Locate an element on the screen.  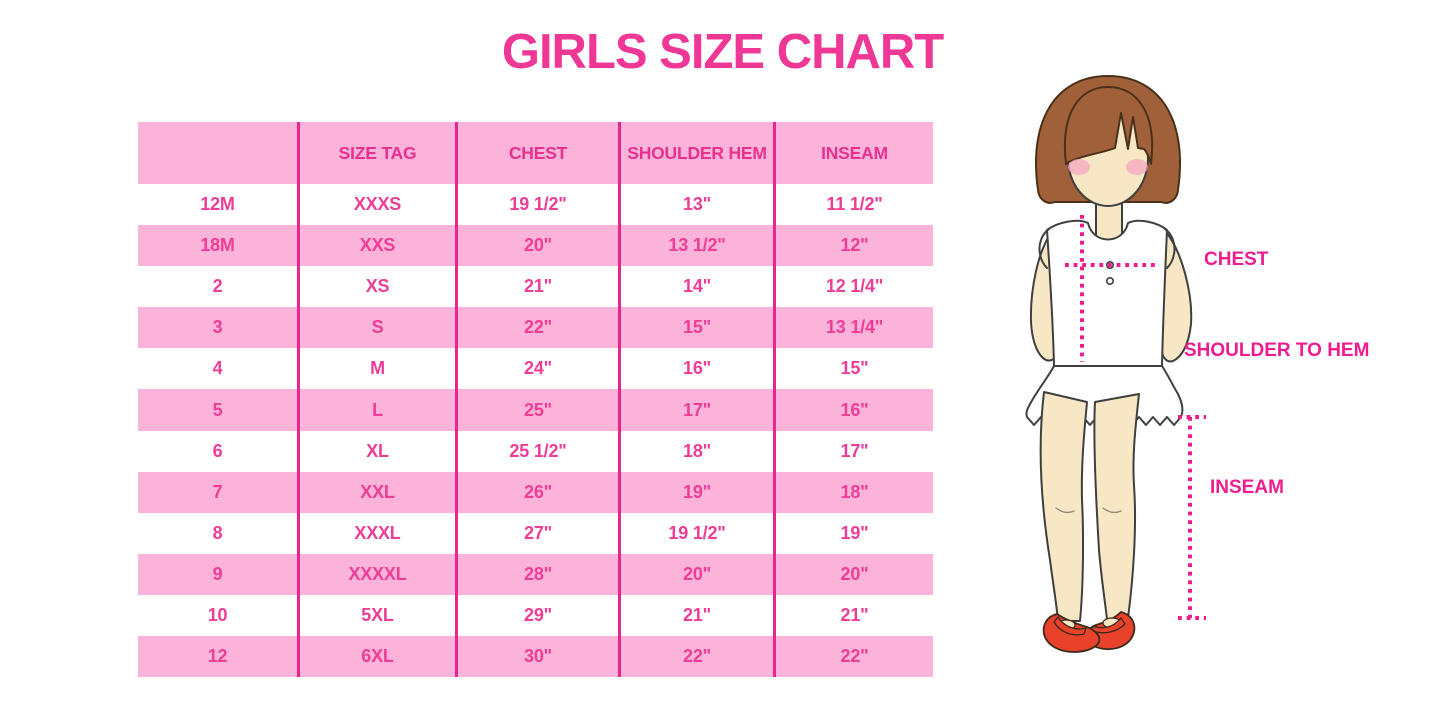
table-cell: XS is located at coordinates (376, 287).